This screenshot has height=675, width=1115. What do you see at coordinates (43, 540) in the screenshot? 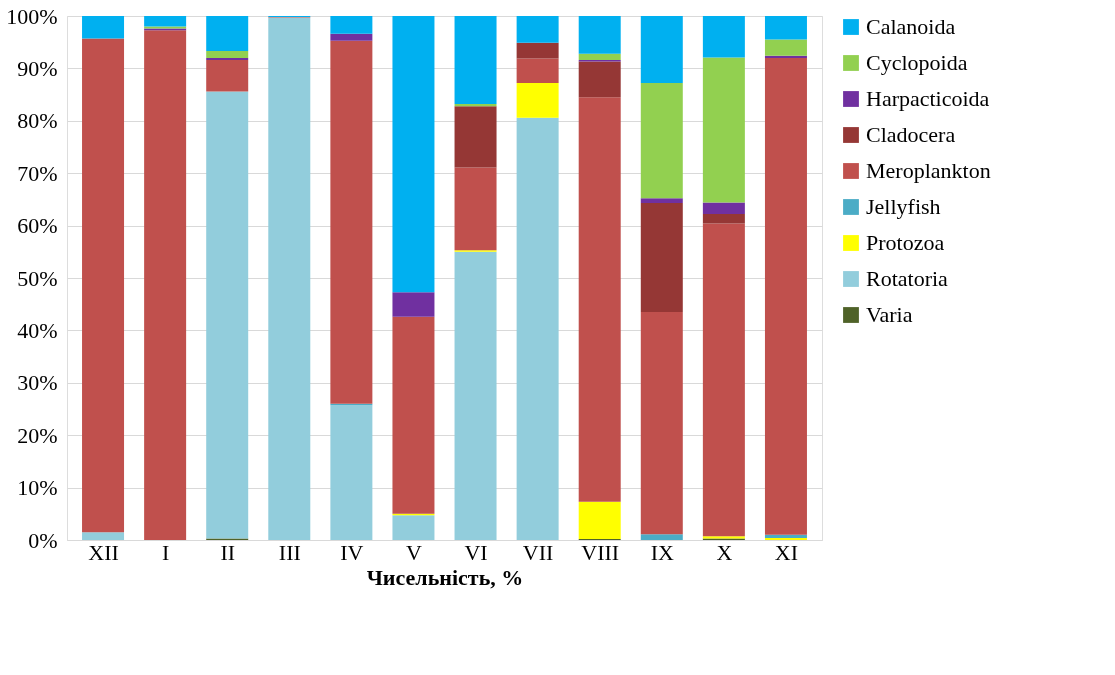
I see `y-tick-label: 0%` at bounding box center [43, 540].